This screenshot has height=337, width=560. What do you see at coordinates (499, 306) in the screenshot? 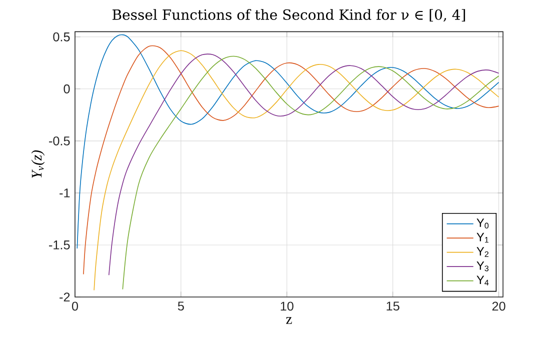
I see `x-tick-label: 20` at bounding box center [499, 306].